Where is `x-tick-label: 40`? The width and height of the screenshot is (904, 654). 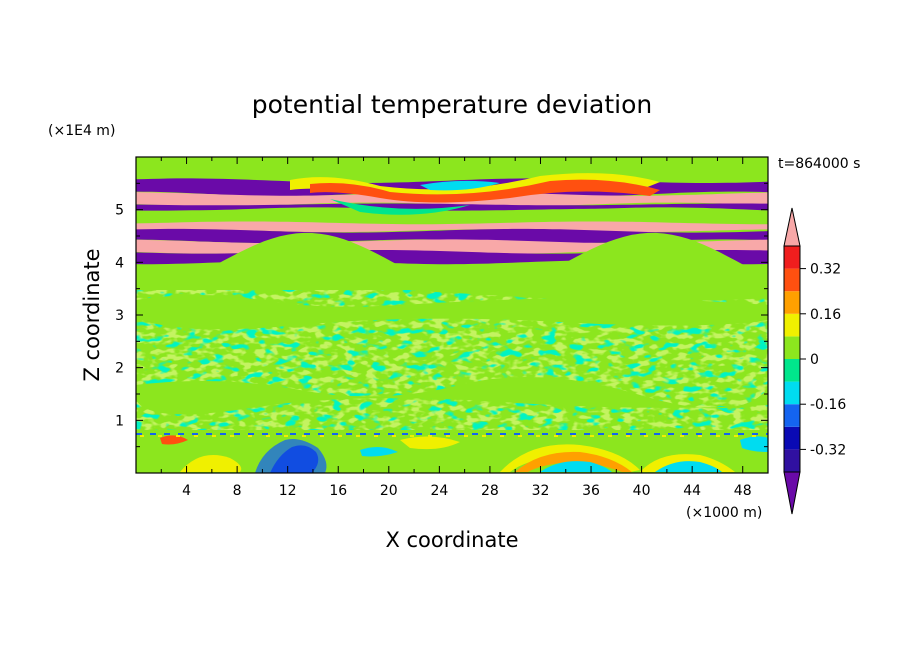 x-tick-label: 40 is located at coordinates (642, 491).